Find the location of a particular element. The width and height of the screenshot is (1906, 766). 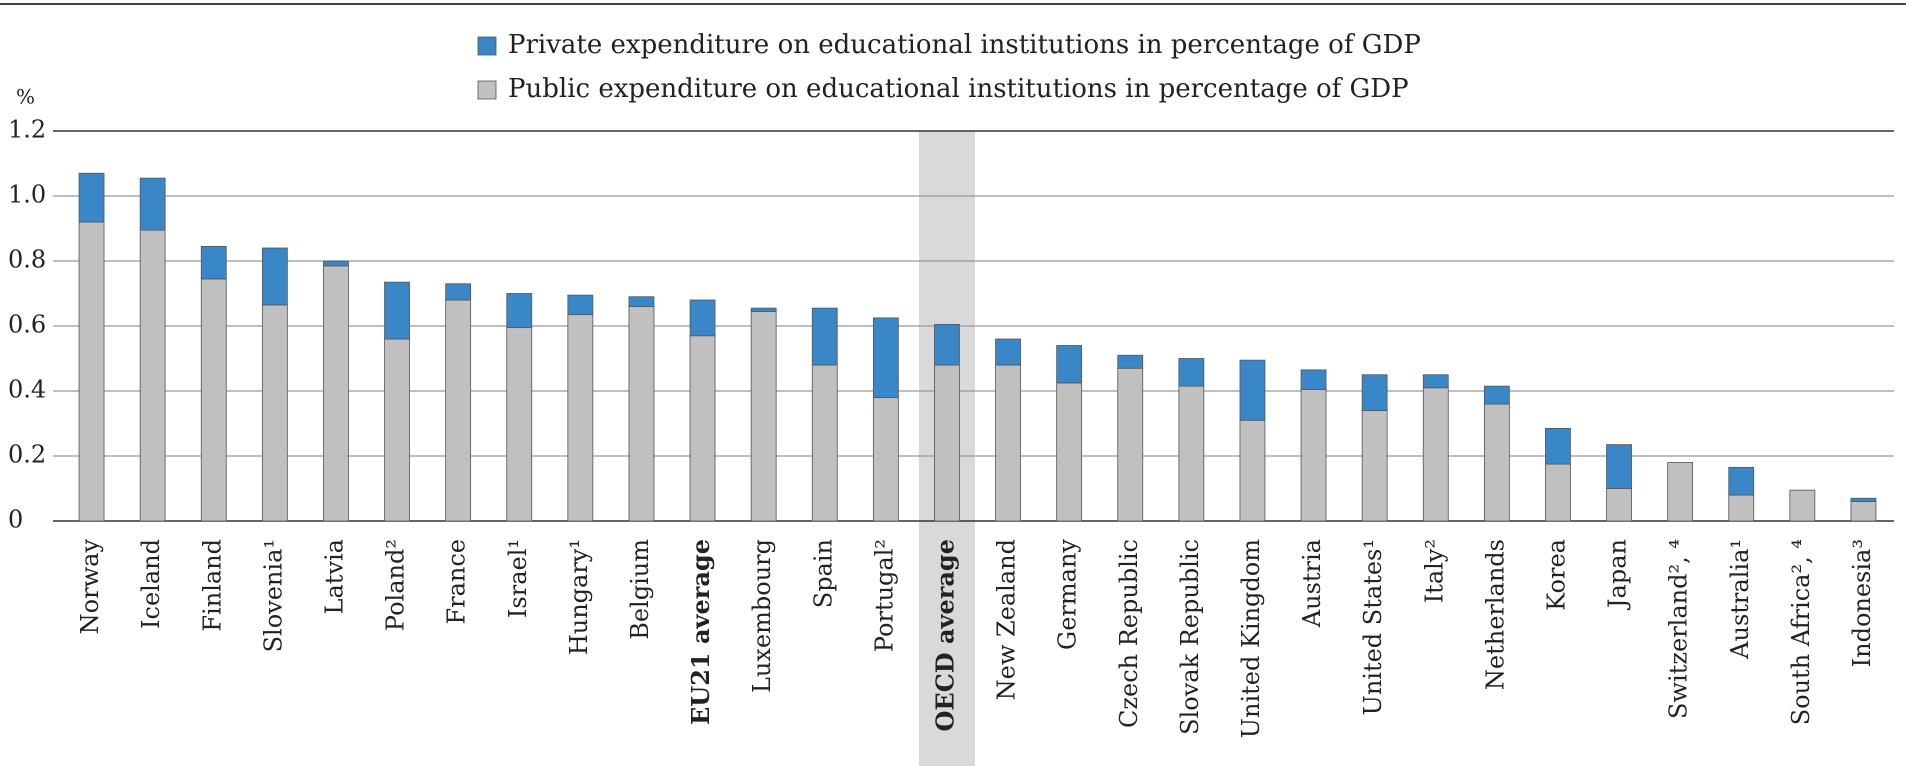

x-tick-label: United States¹ is located at coordinates (1373, 627).